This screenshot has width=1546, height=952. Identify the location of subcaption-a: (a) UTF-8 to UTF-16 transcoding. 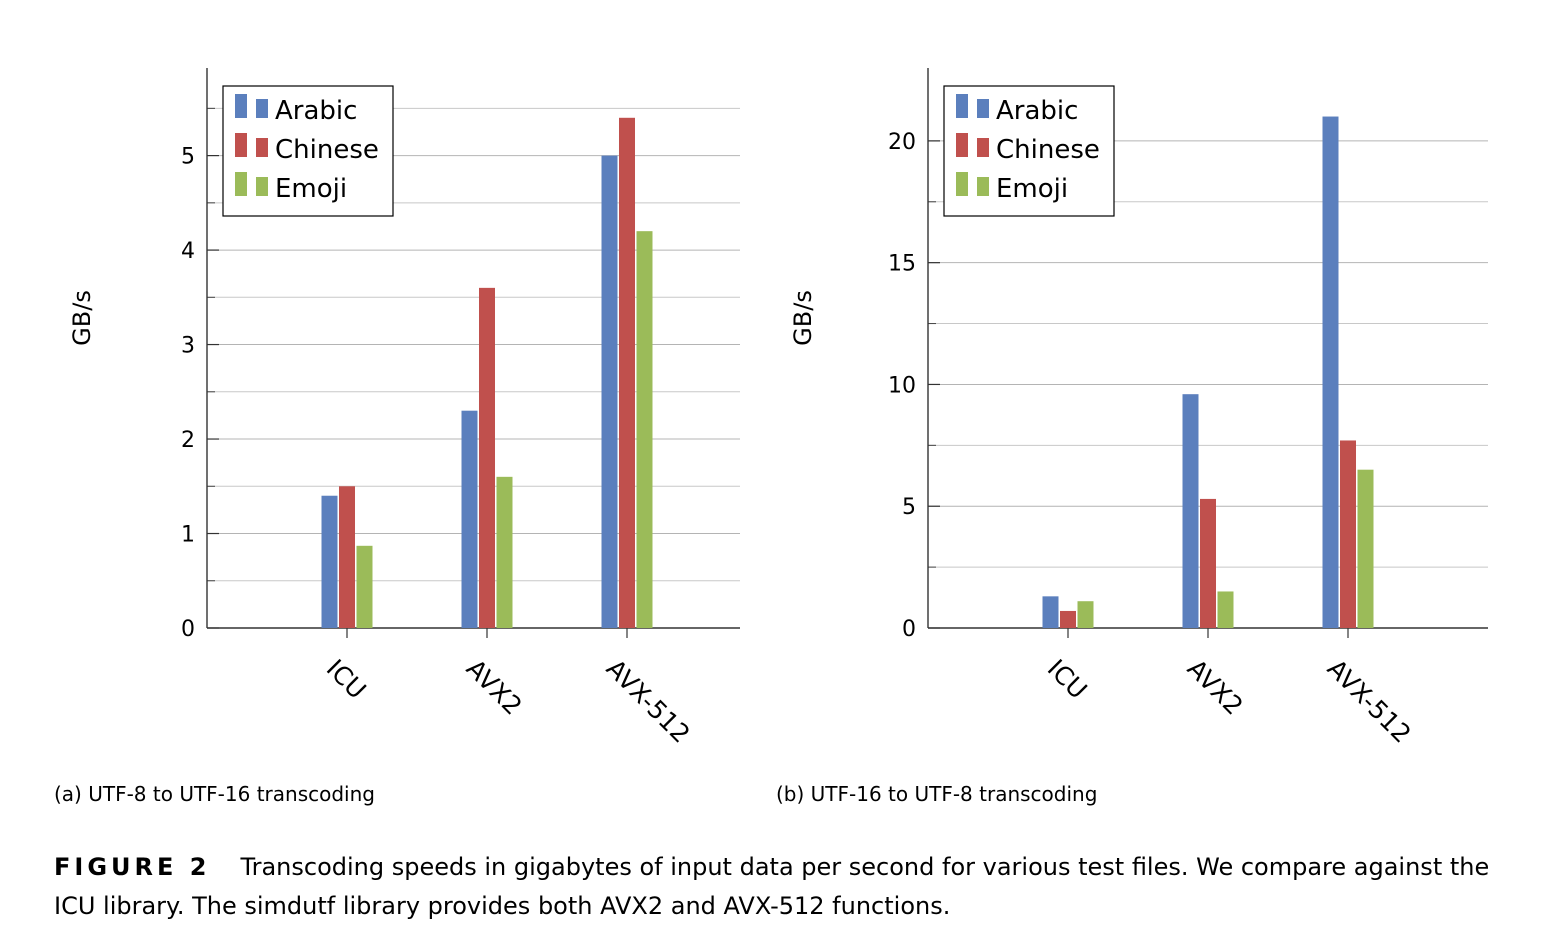
(214, 794).